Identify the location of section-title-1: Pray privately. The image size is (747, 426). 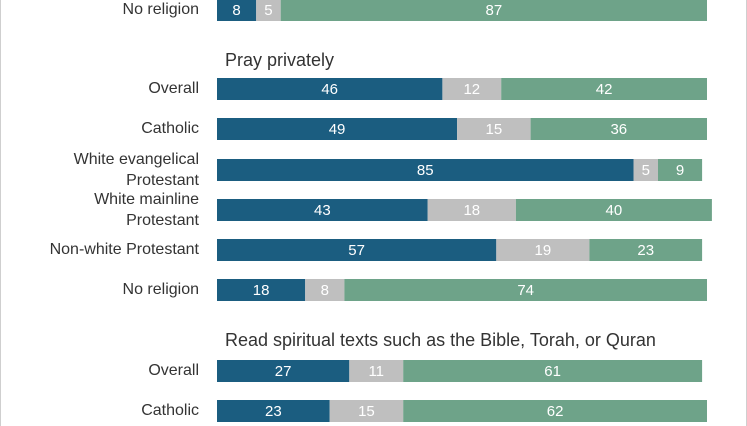
(279, 60).